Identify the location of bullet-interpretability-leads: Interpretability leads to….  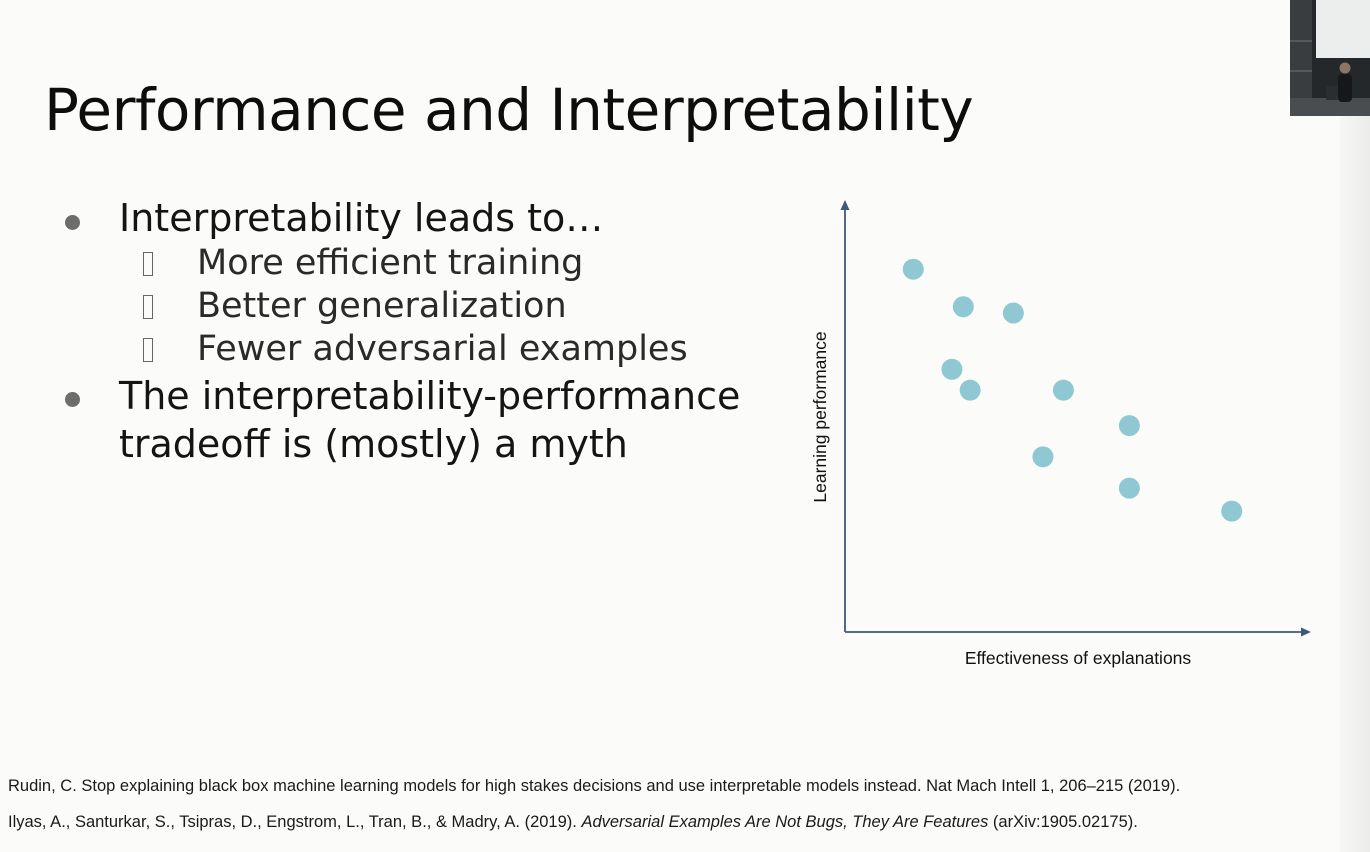
(361, 218).